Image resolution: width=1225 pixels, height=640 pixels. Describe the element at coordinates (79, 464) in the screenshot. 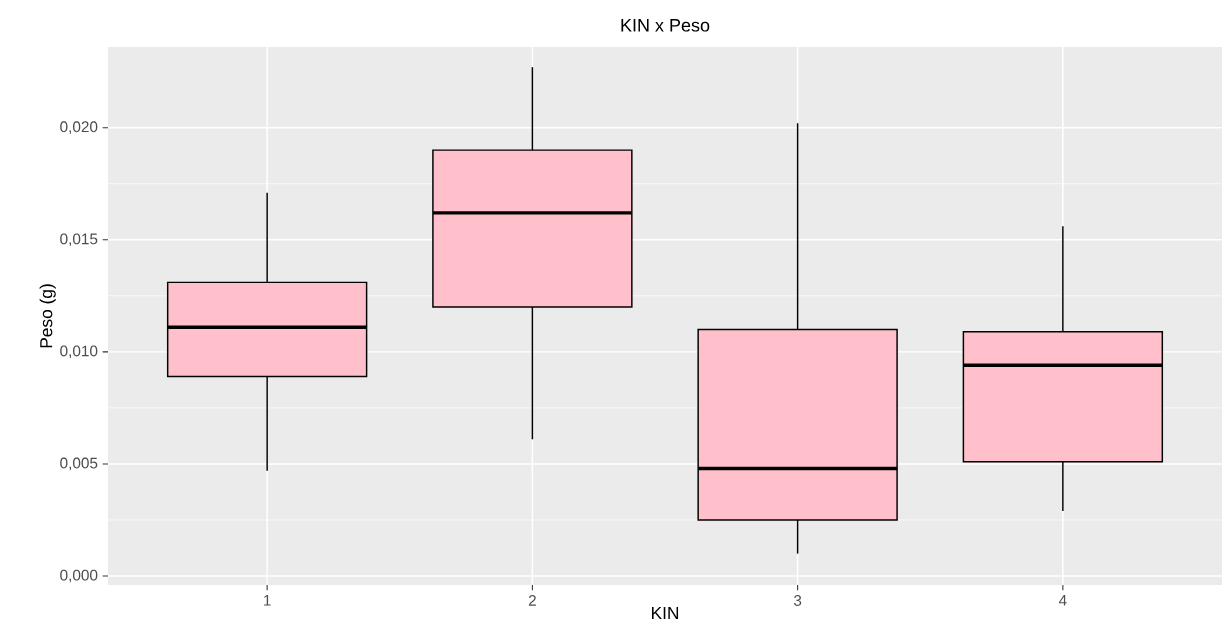

I see `y-tick-label: 0,005` at that location.